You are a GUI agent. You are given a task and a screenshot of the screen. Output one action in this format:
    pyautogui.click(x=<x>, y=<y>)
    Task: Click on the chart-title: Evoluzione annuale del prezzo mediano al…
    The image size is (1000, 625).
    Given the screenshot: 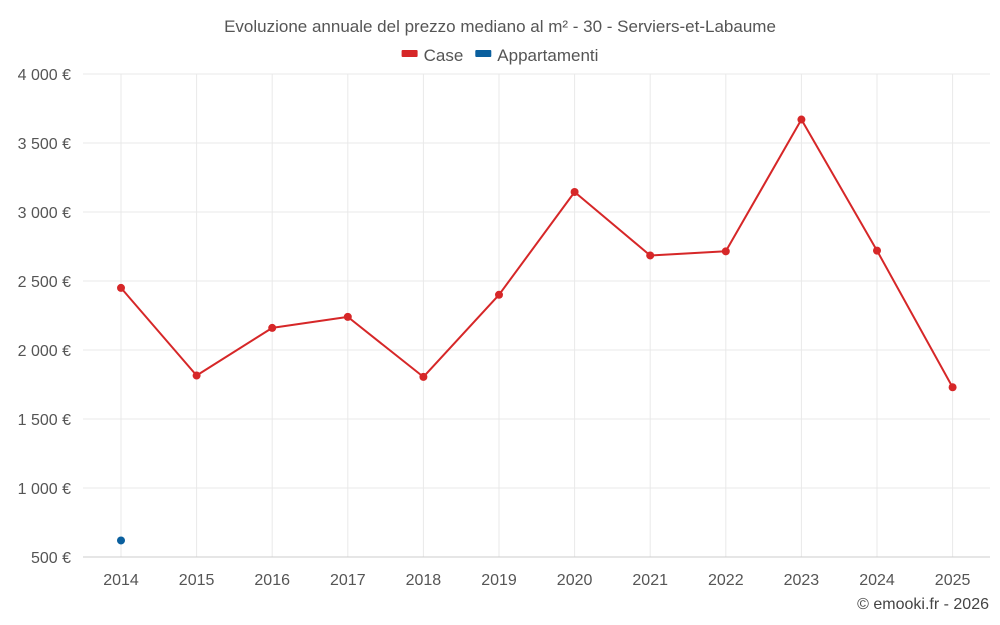 What is the action you would take?
    pyautogui.click(x=500, y=26)
    